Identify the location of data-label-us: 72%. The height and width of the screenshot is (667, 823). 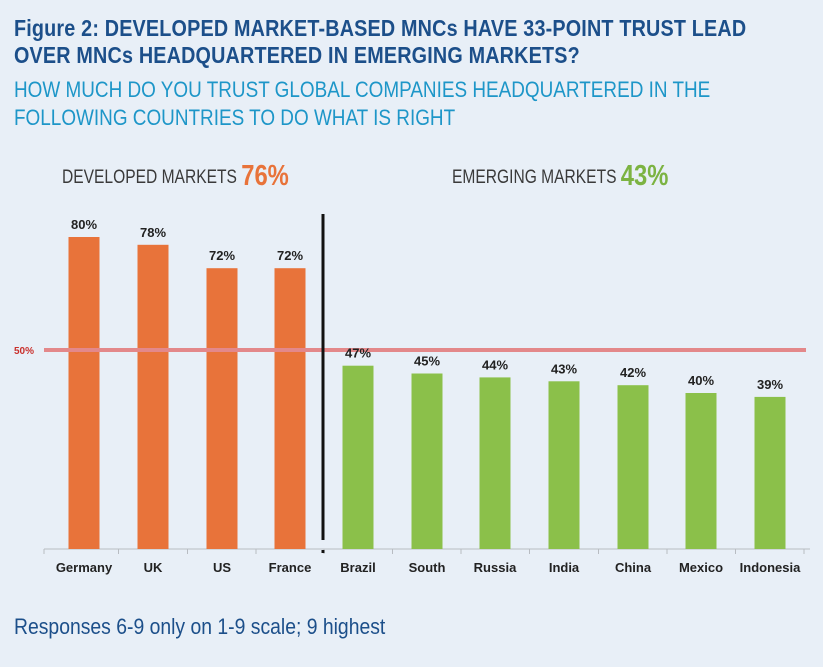
(222, 255).